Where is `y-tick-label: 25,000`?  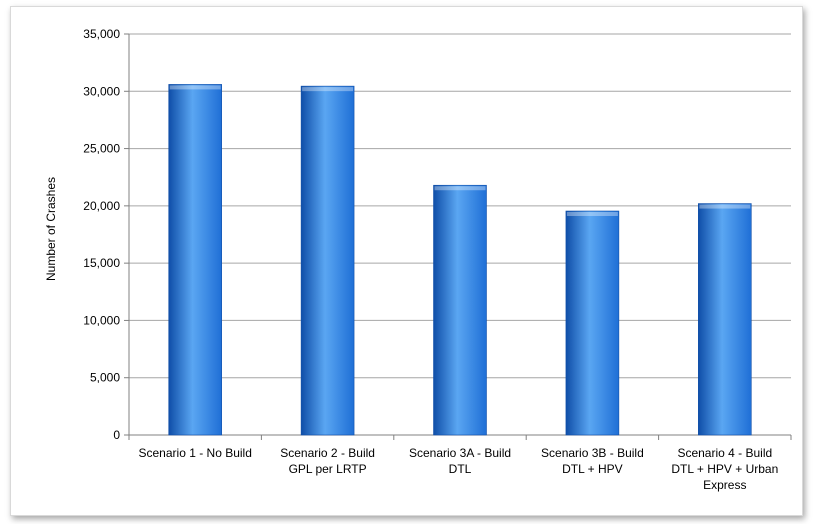
y-tick-label: 25,000 is located at coordinates (101, 149).